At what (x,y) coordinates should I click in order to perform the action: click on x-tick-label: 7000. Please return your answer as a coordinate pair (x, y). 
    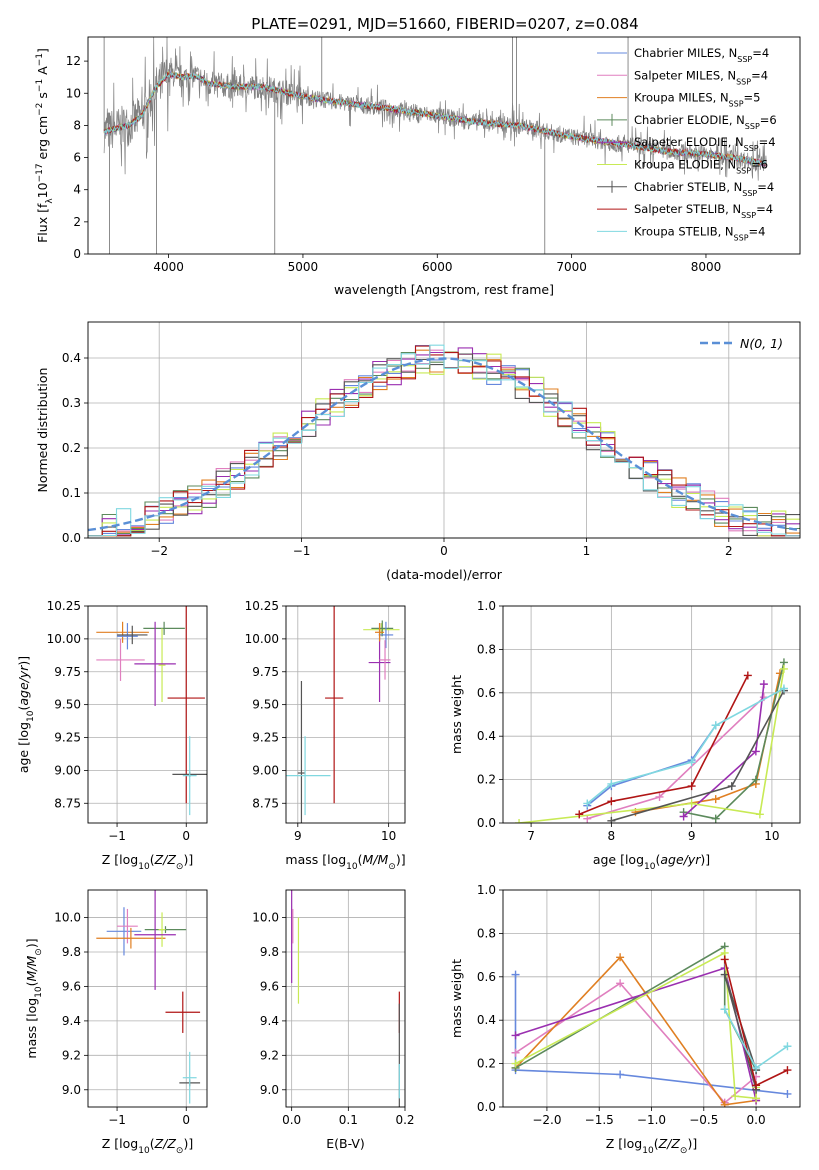
    Looking at the image, I should click on (571, 267).